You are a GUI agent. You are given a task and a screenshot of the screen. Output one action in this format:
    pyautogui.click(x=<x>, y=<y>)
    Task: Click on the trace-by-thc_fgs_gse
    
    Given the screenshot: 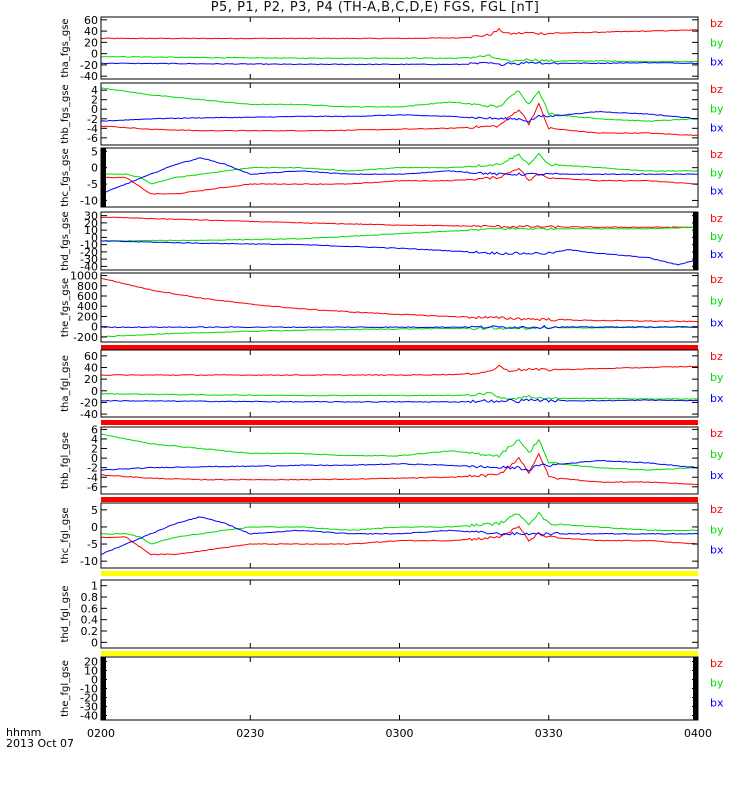 What is the action you would take?
    pyautogui.click(x=399, y=168)
    